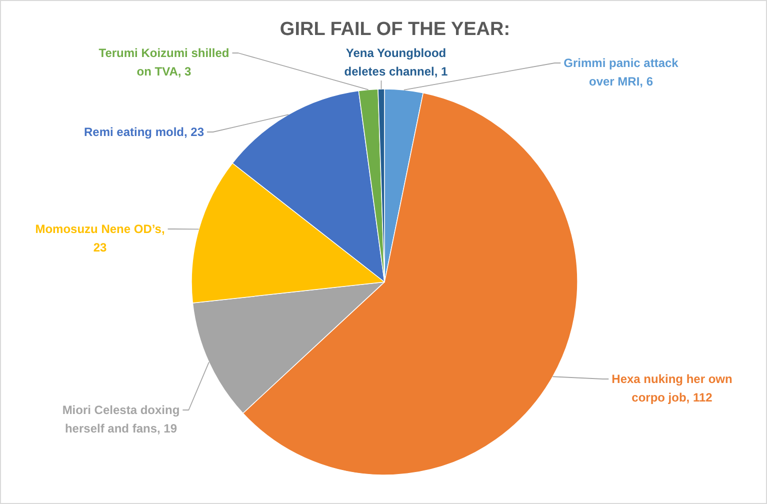 The width and height of the screenshot is (767, 504). I want to click on chart-title: GIRL FAIL OF THE YEAR:, so click(395, 29).